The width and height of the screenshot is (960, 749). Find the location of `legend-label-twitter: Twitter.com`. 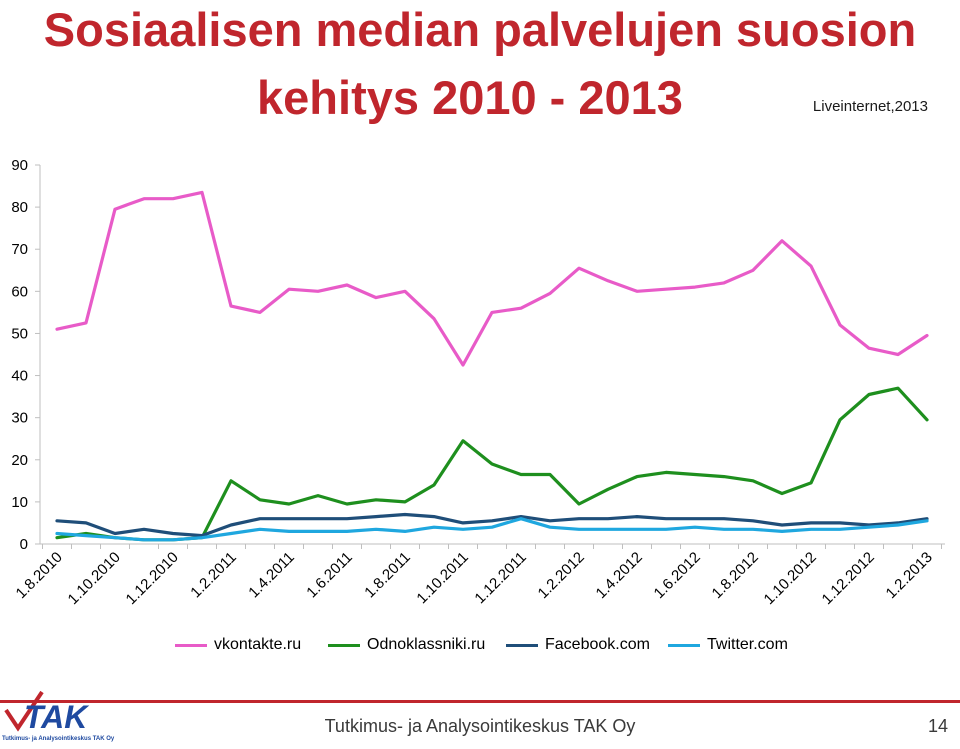

legend-label-twitter: Twitter.com is located at coordinates (747, 644).